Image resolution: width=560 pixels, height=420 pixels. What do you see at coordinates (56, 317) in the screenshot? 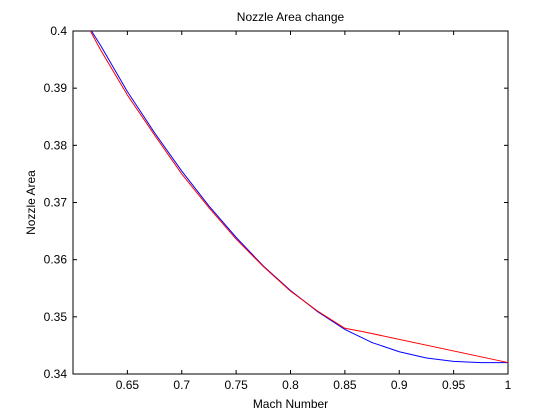
I see `y-tick-label: 0.35` at bounding box center [56, 317].